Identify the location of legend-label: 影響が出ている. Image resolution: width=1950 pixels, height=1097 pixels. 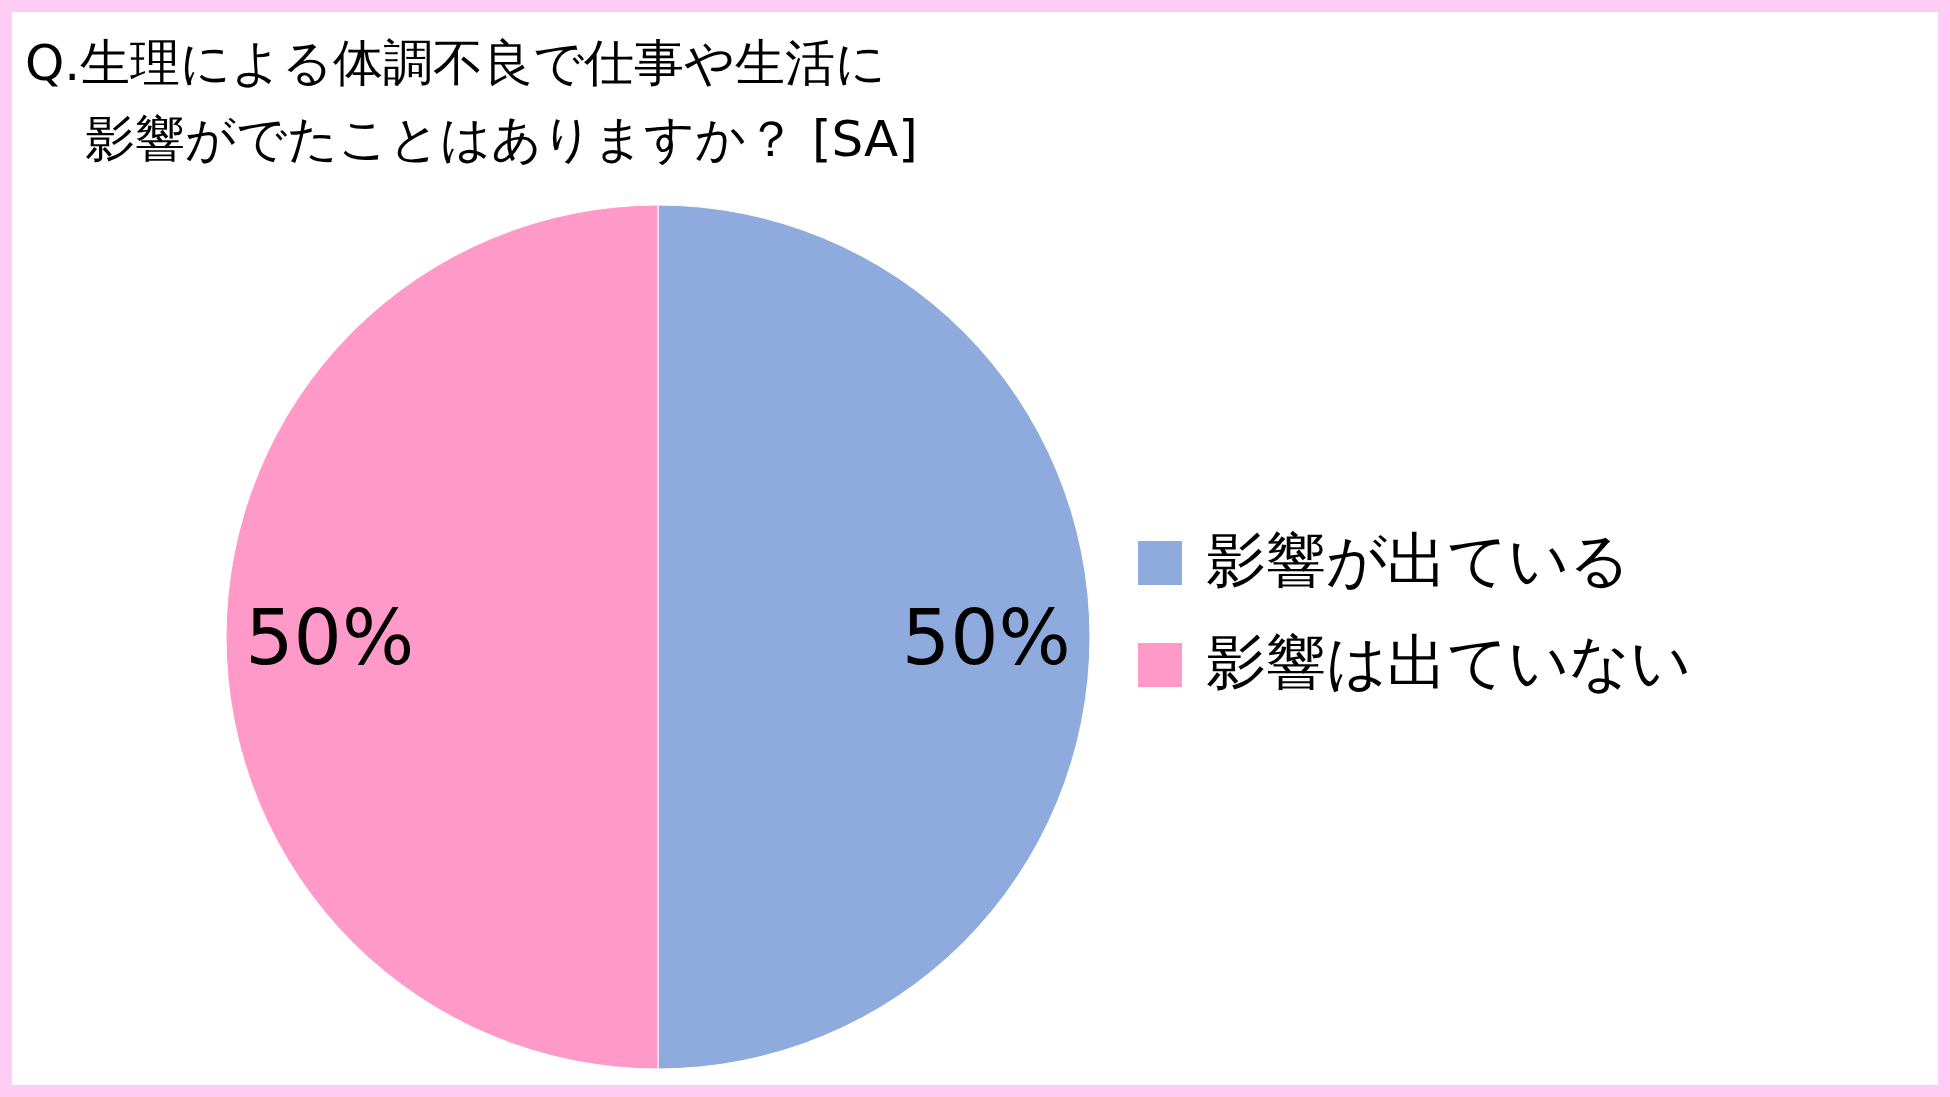
(1418, 560).